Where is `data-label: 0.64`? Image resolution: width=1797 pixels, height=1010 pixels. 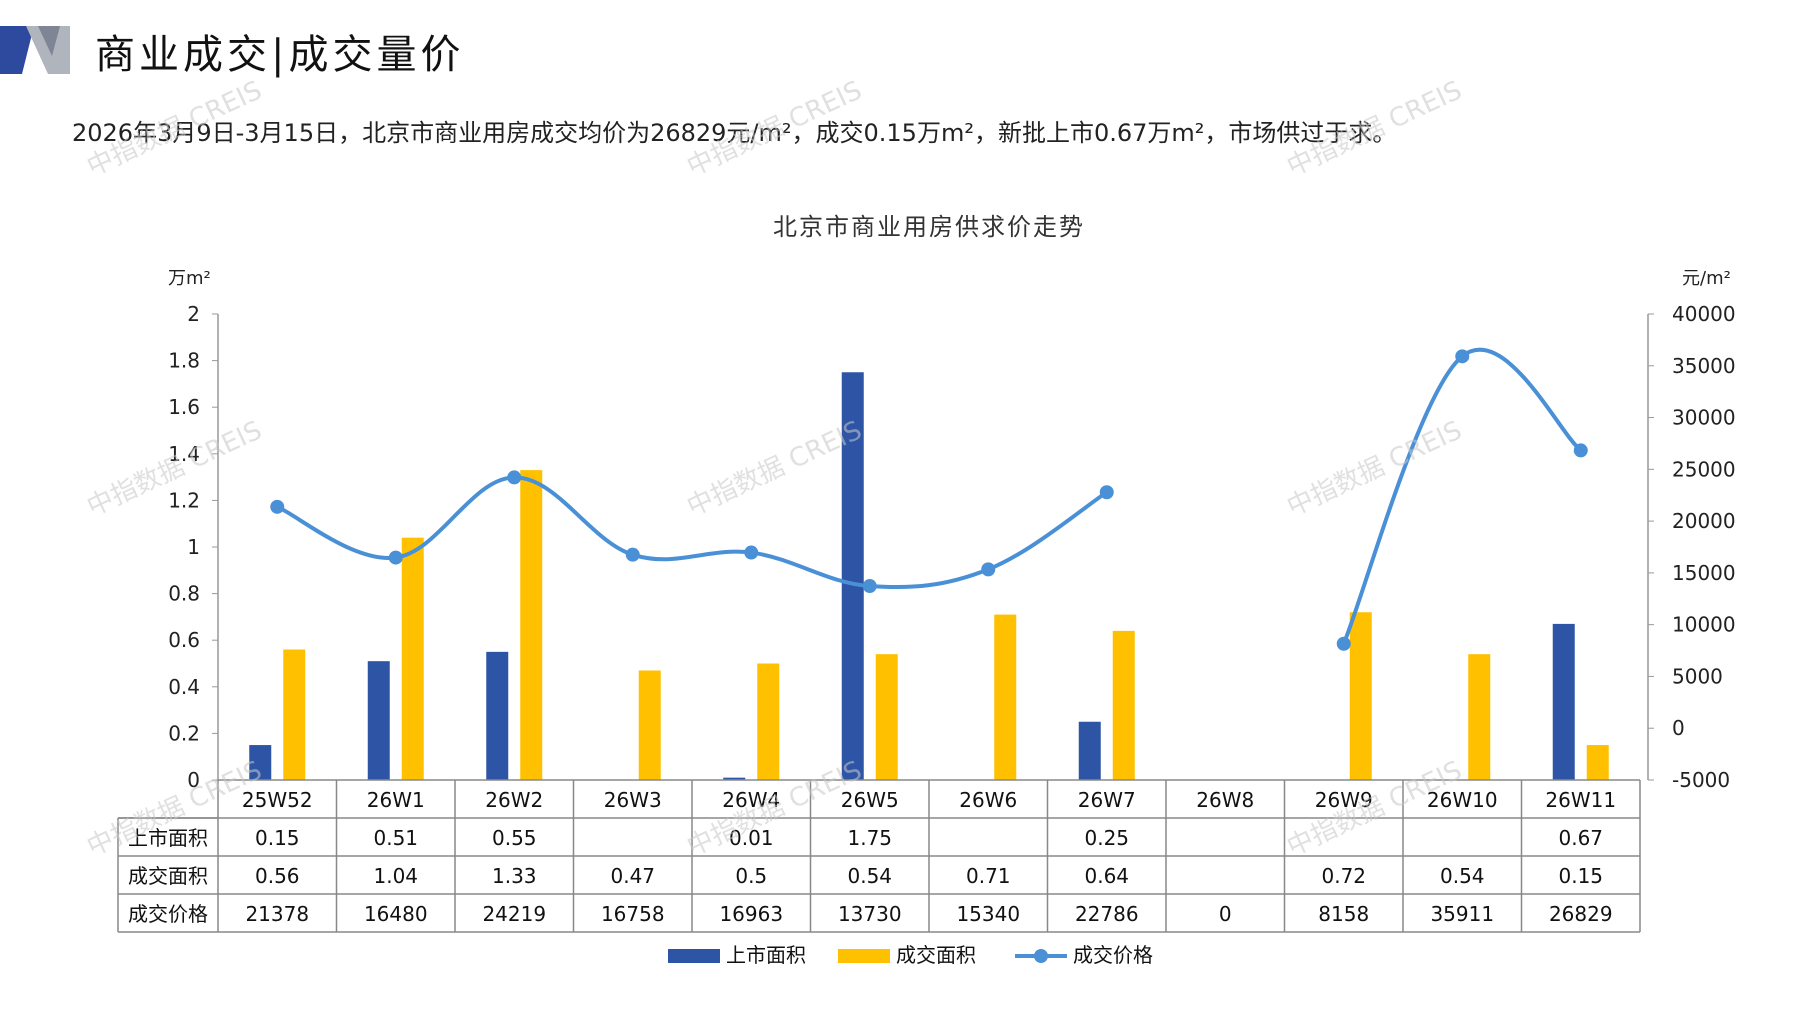
data-label: 0.64 is located at coordinates (1106, 876).